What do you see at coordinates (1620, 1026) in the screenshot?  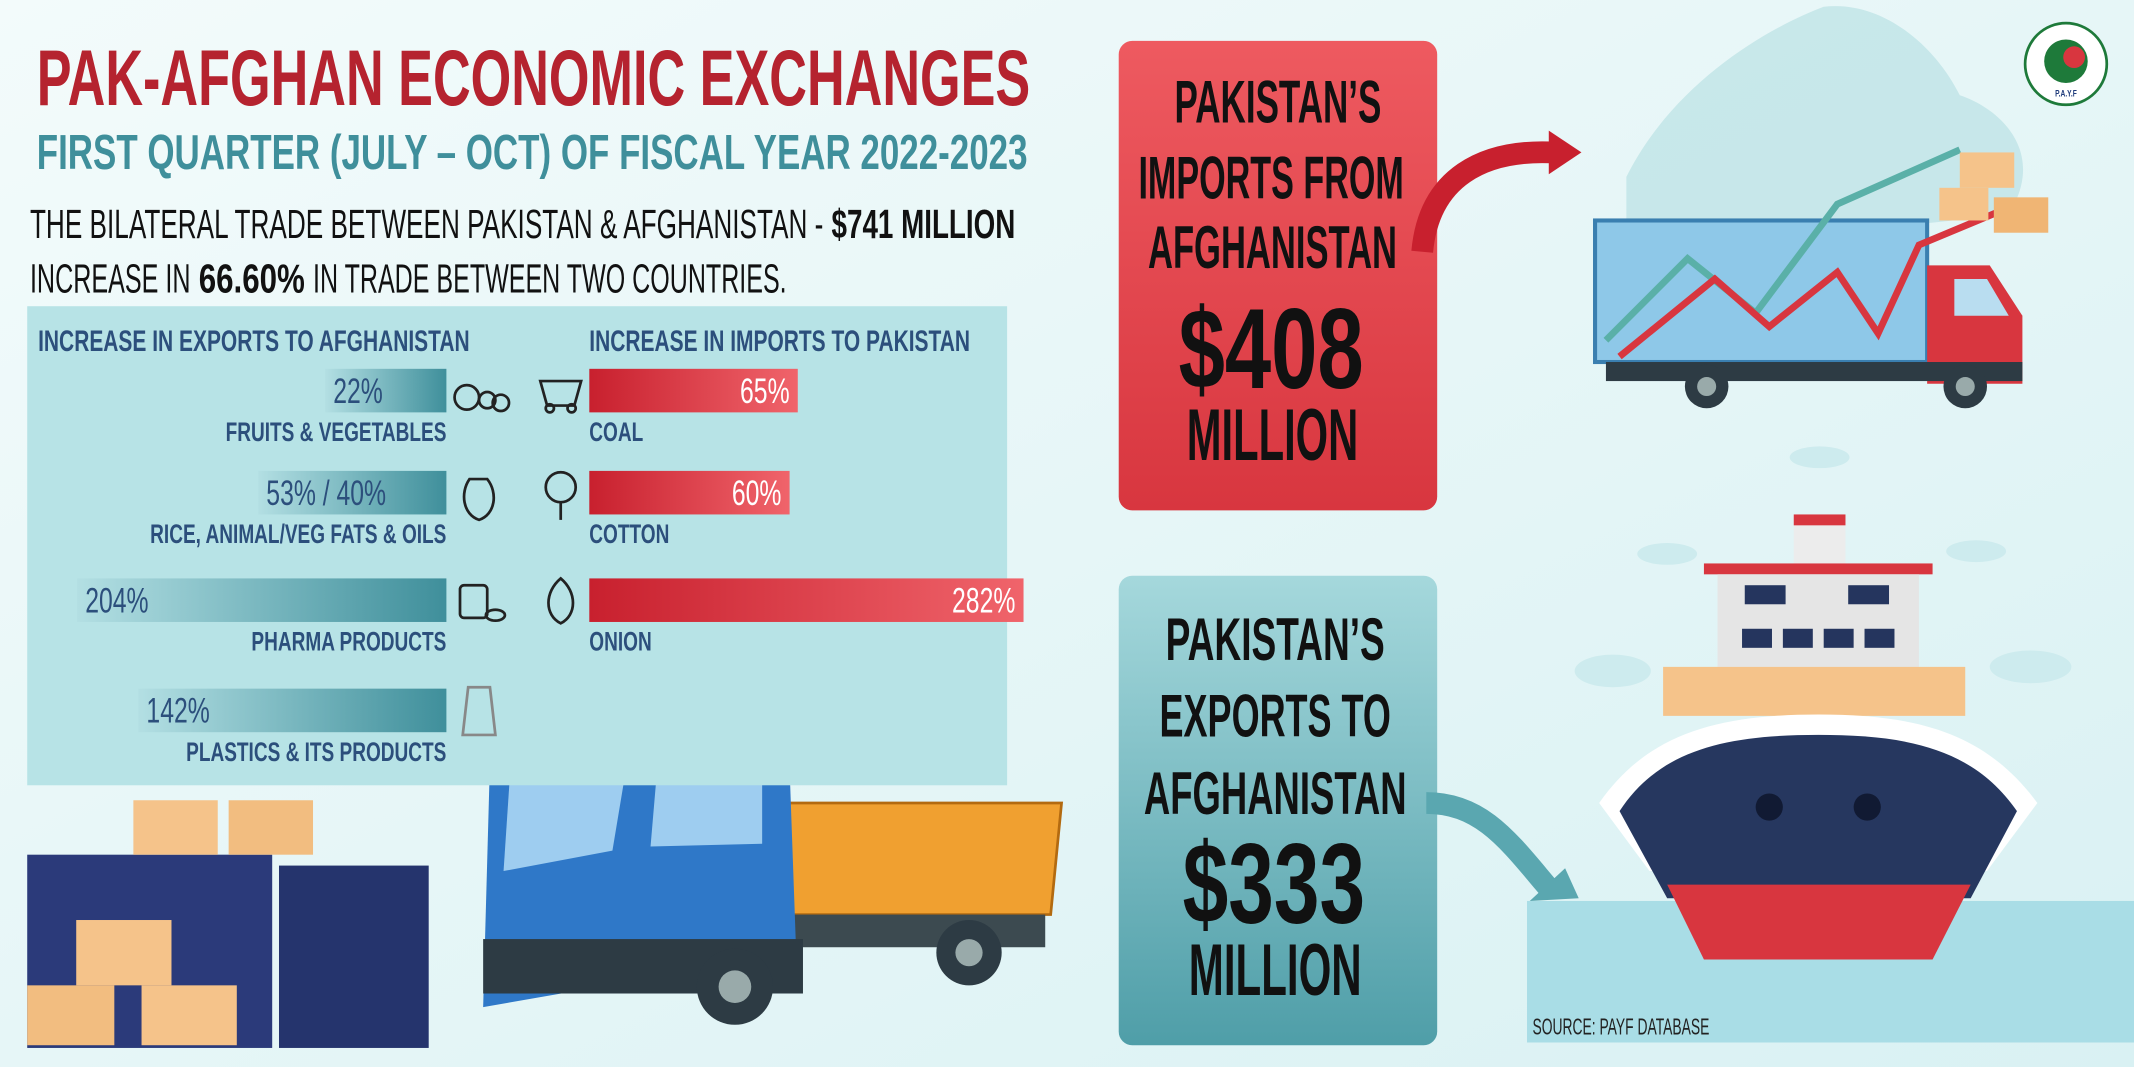 I see `source: SOURCE: PAYF DATABASE` at bounding box center [1620, 1026].